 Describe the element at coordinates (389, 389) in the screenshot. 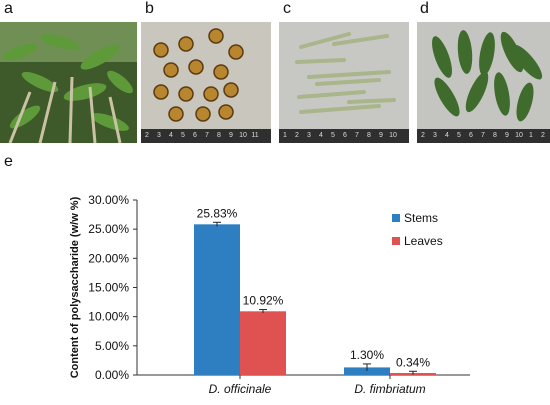

I see `x-tick-label: D. fimbriatum` at that location.